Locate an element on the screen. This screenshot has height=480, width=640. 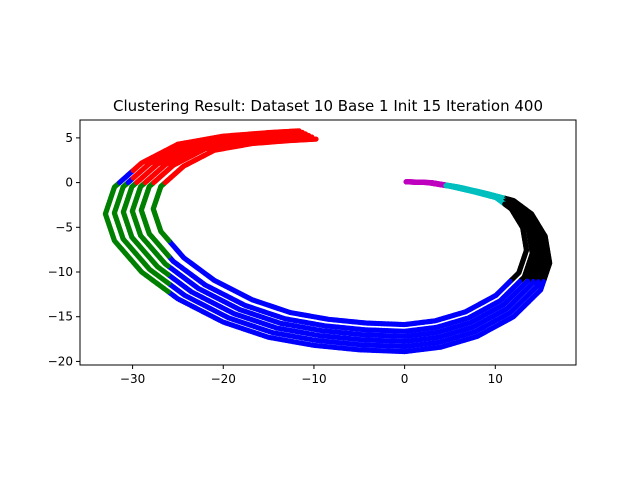
x-tick-label: −30 is located at coordinates (132, 379).